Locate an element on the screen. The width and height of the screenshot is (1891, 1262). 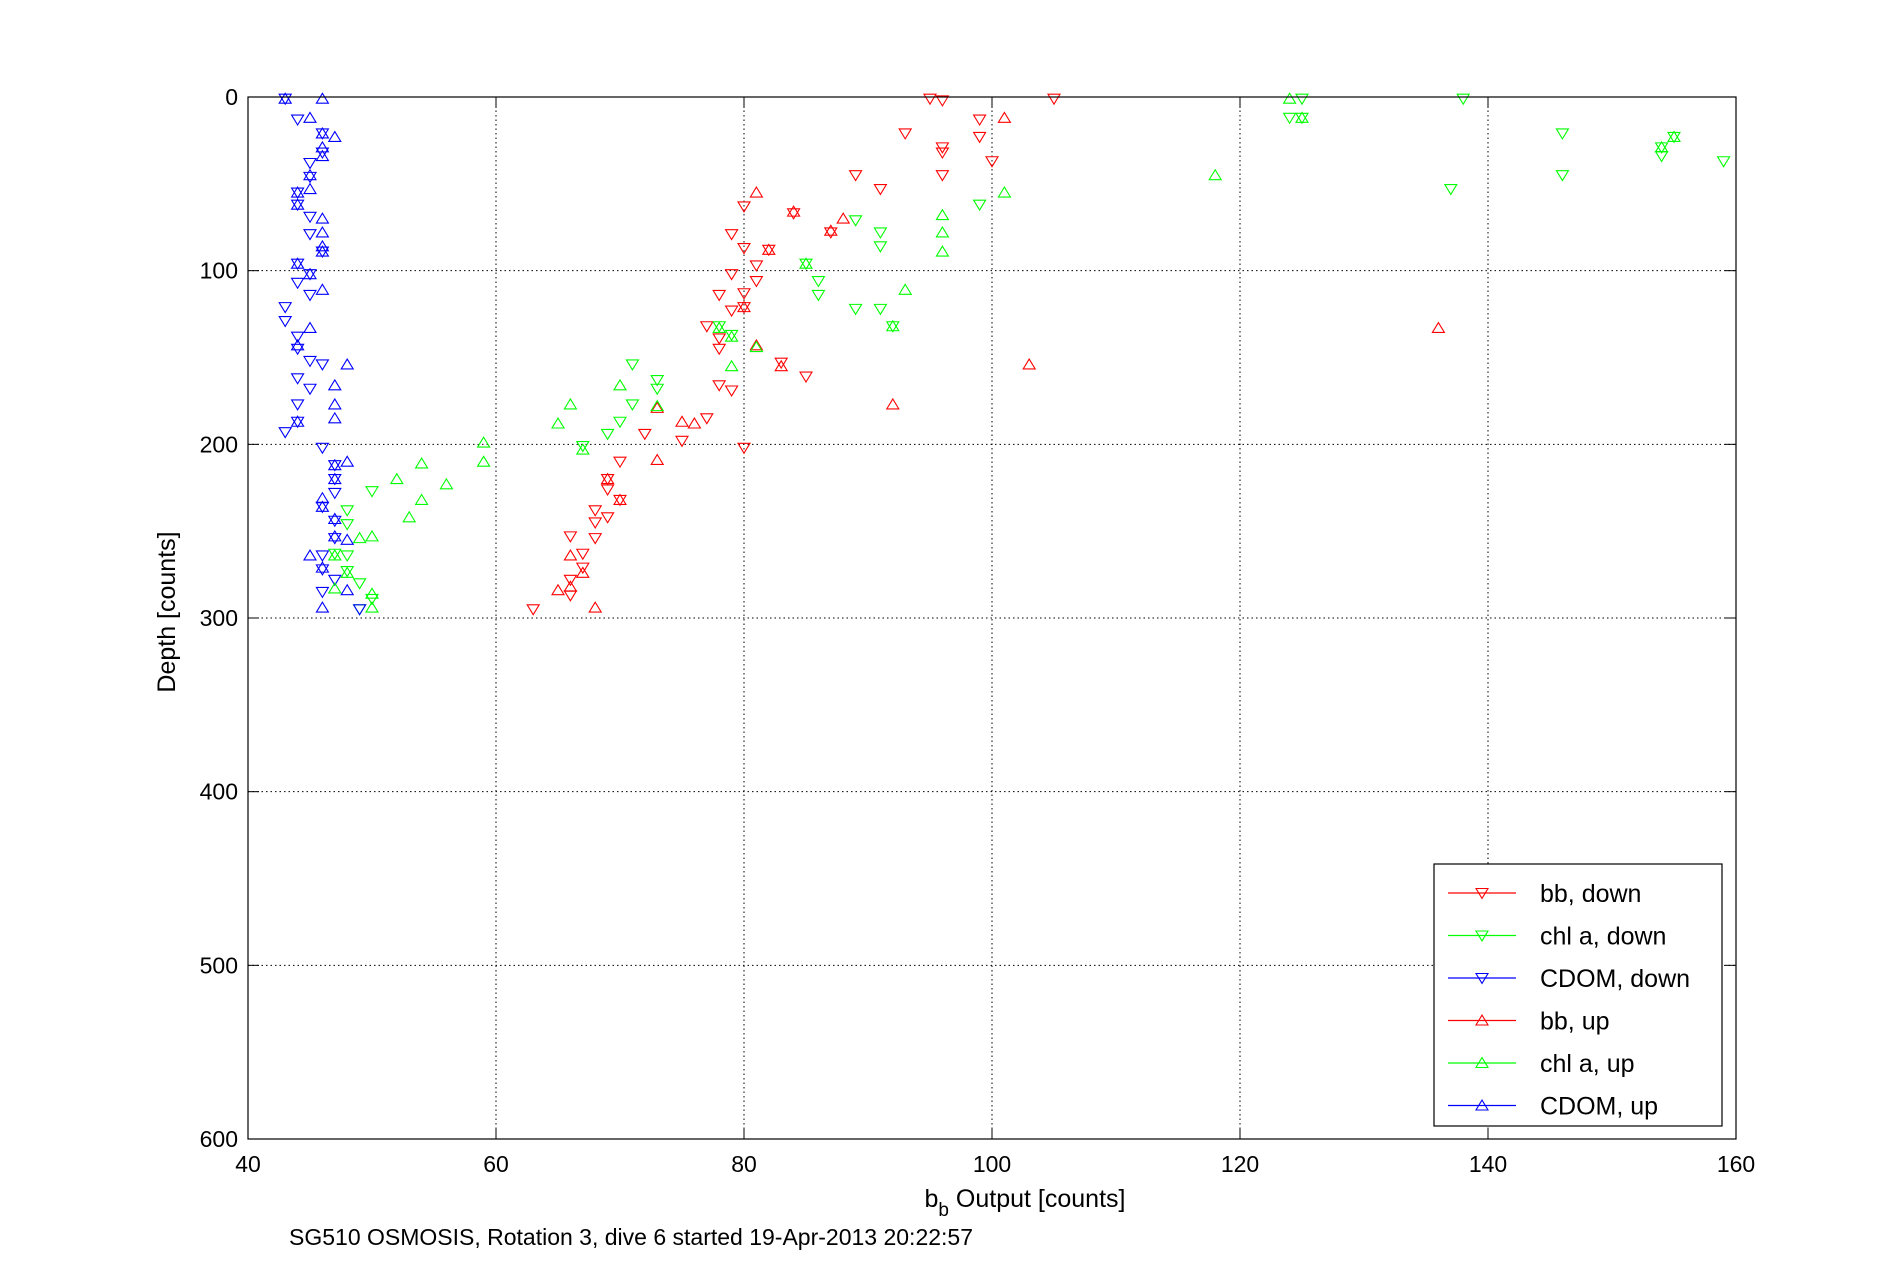
x-tick-label: 80 is located at coordinates (744, 1164).